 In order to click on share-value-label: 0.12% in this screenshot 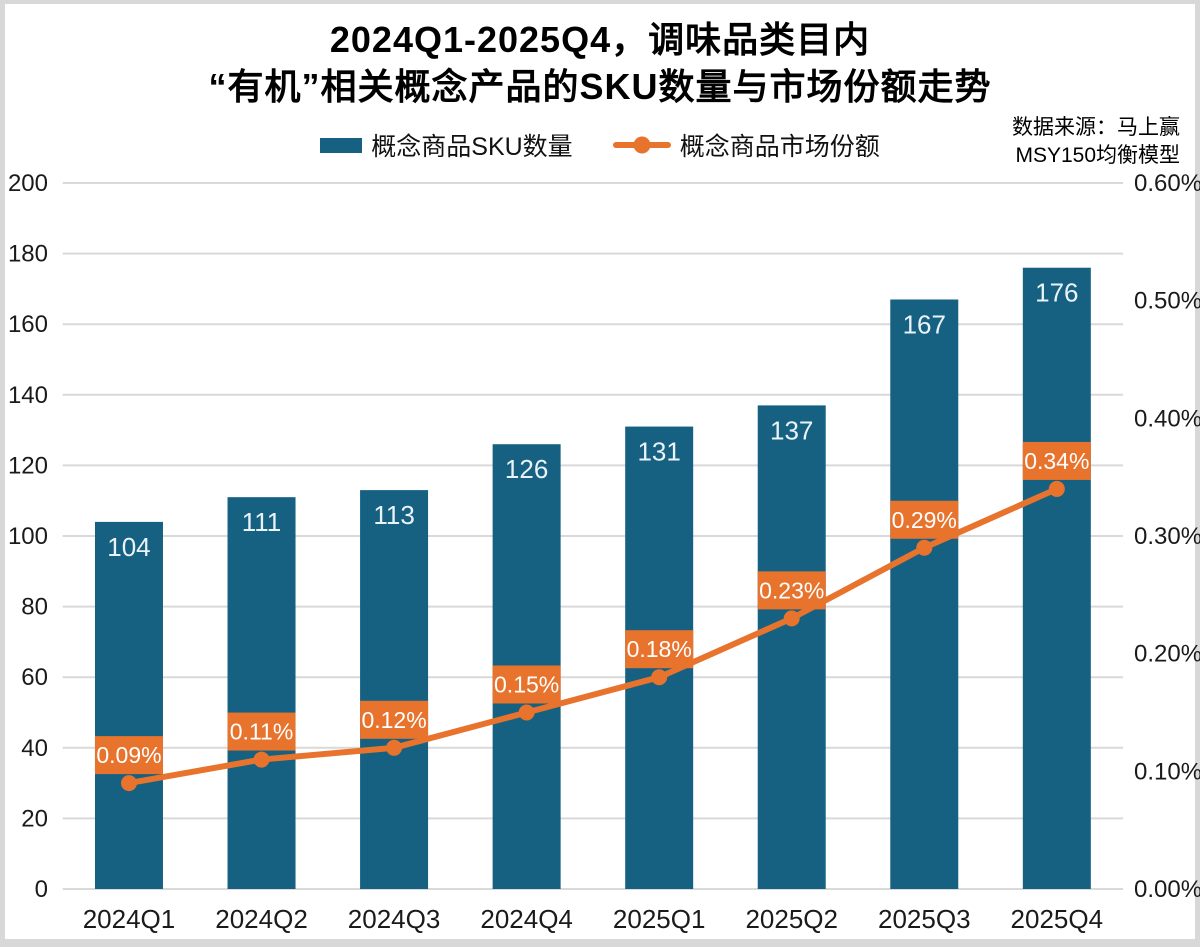, I will do `click(393, 720)`.